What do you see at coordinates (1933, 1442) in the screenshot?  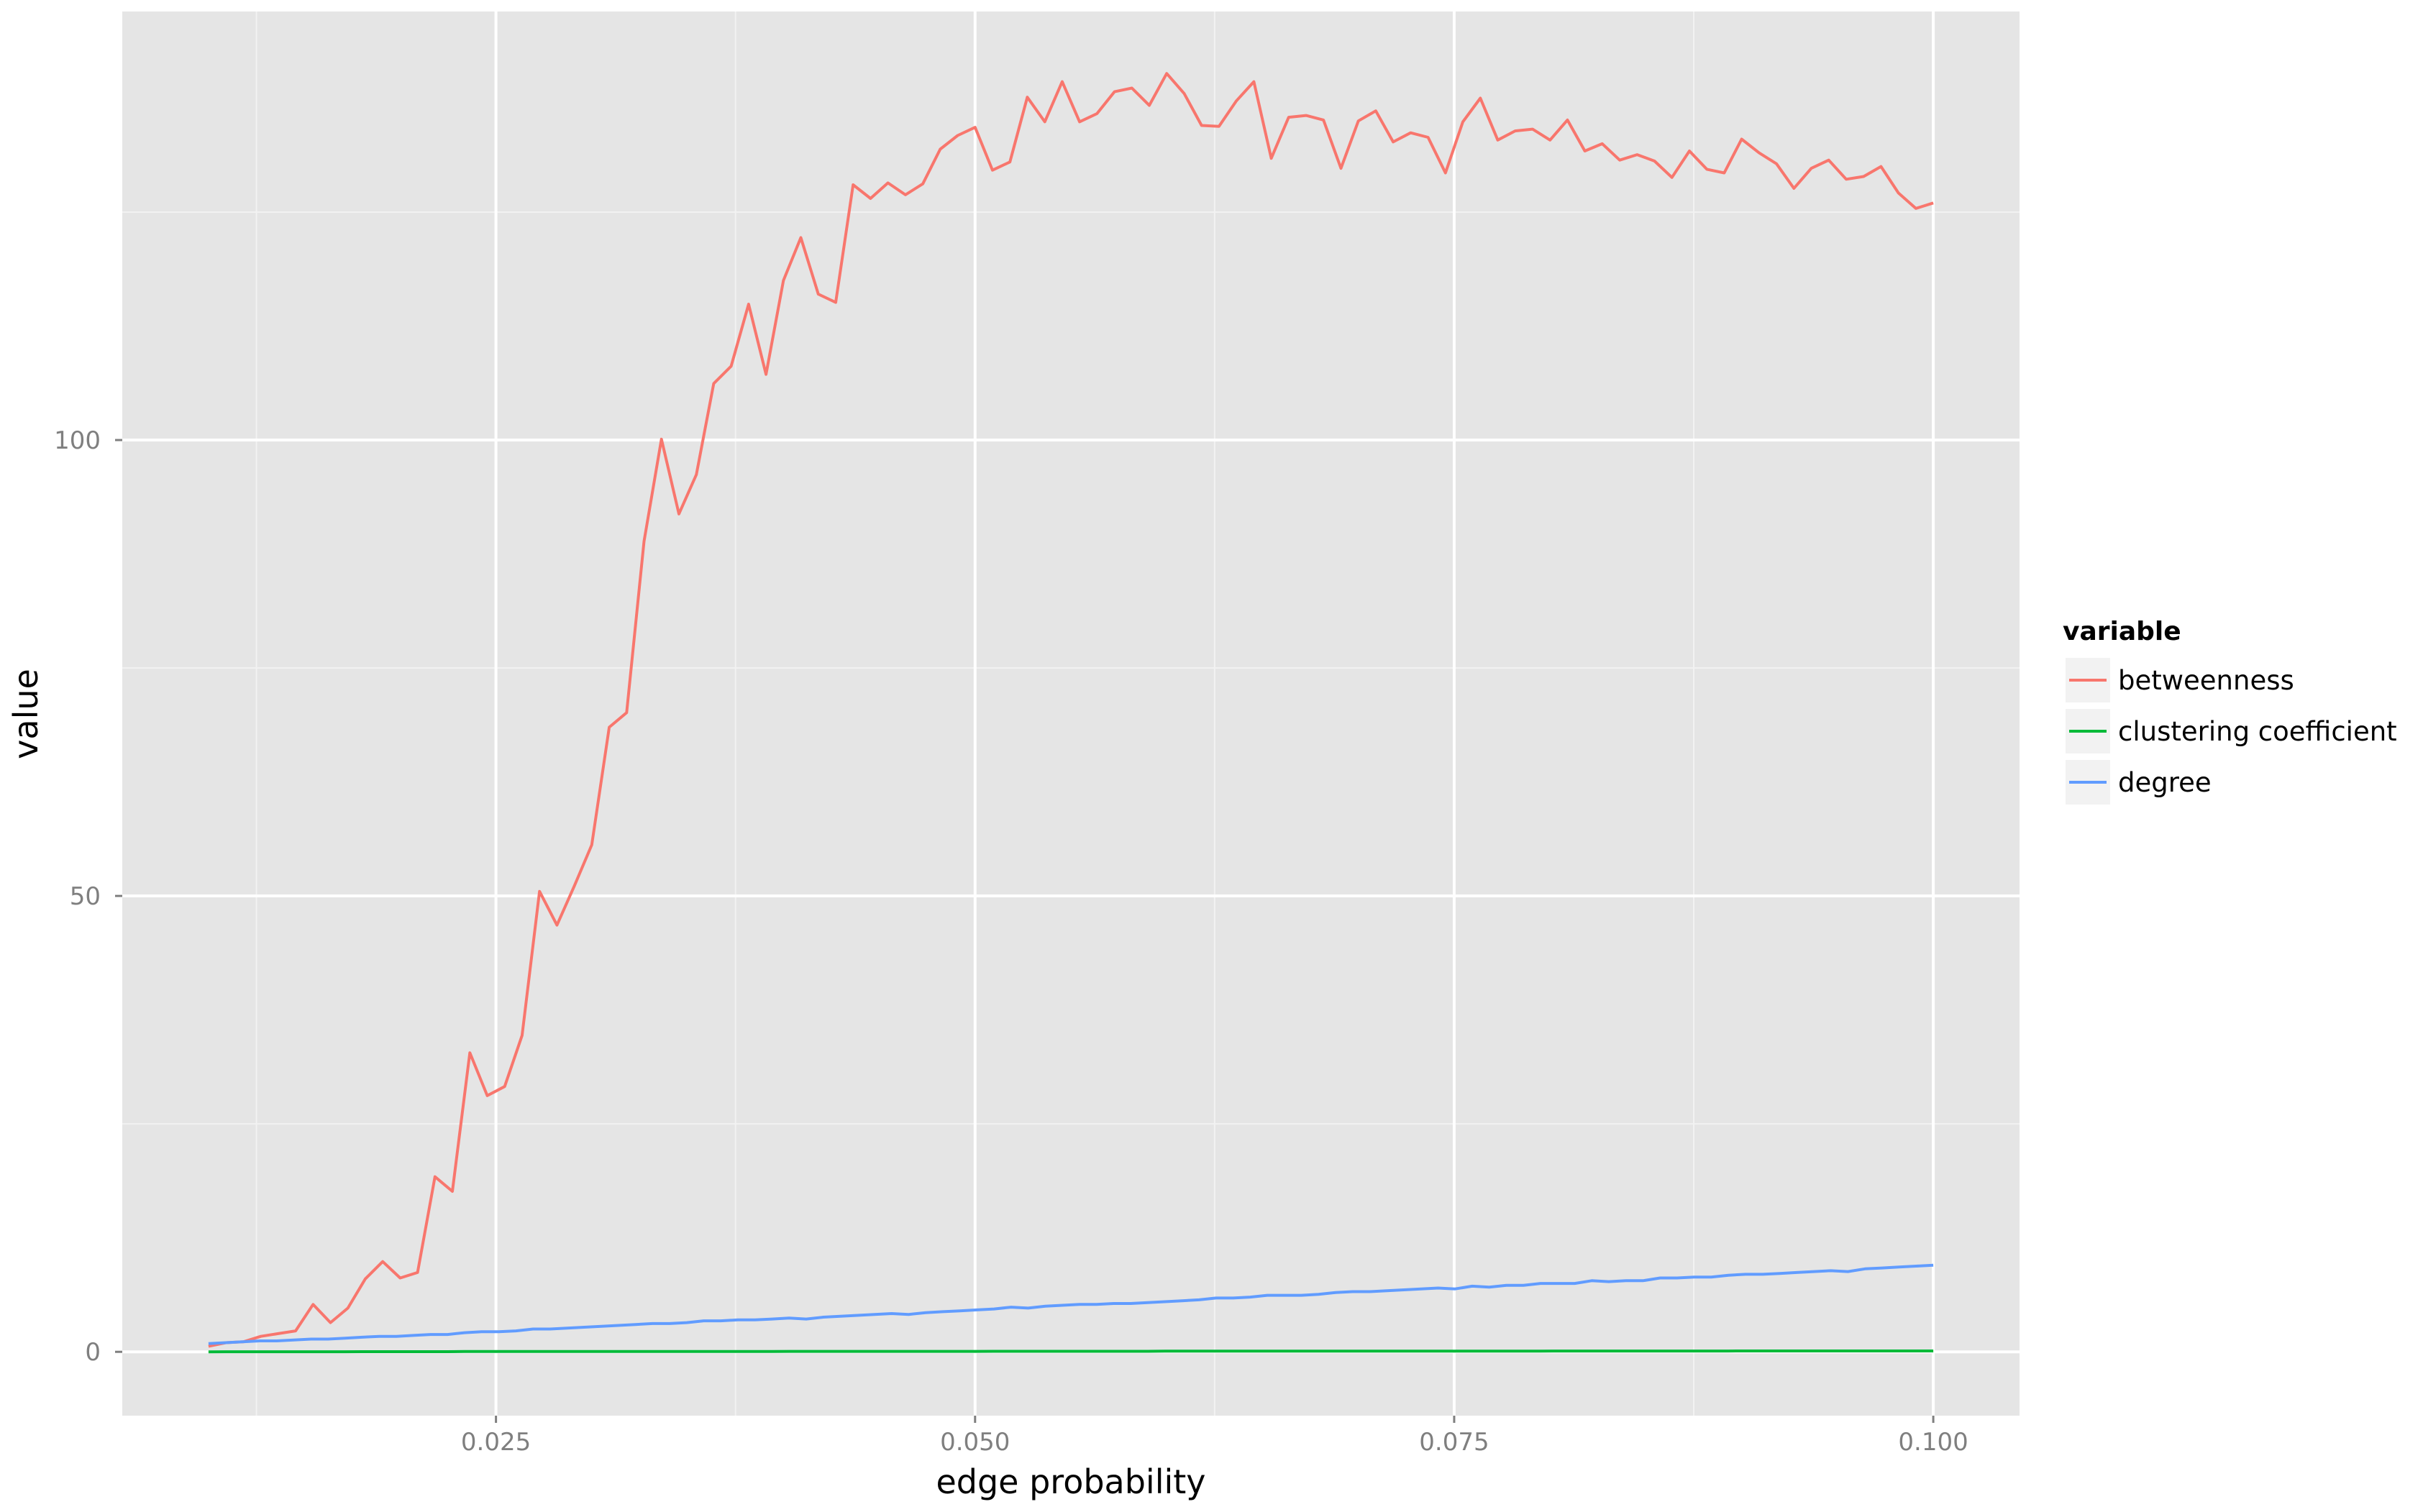 I see `x-tick-label: 0.100` at bounding box center [1933, 1442].